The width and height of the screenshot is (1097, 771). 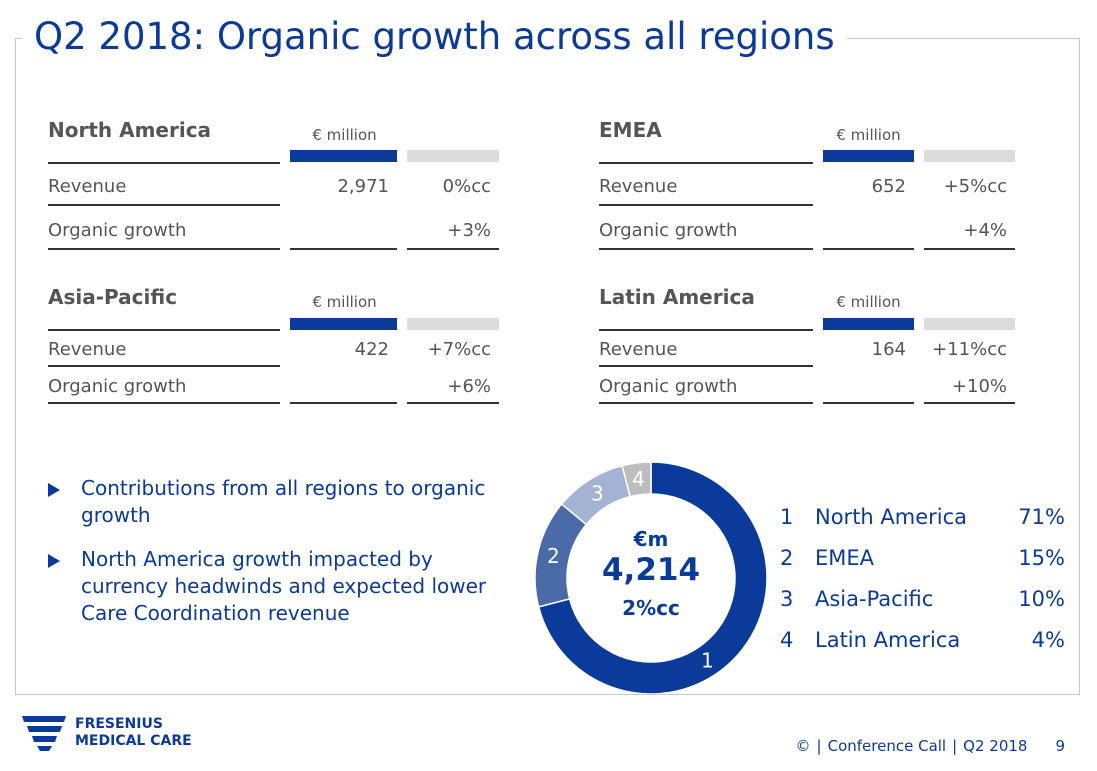 I want to click on legend-name: Asia-Pacific, so click(x=874, y=599).